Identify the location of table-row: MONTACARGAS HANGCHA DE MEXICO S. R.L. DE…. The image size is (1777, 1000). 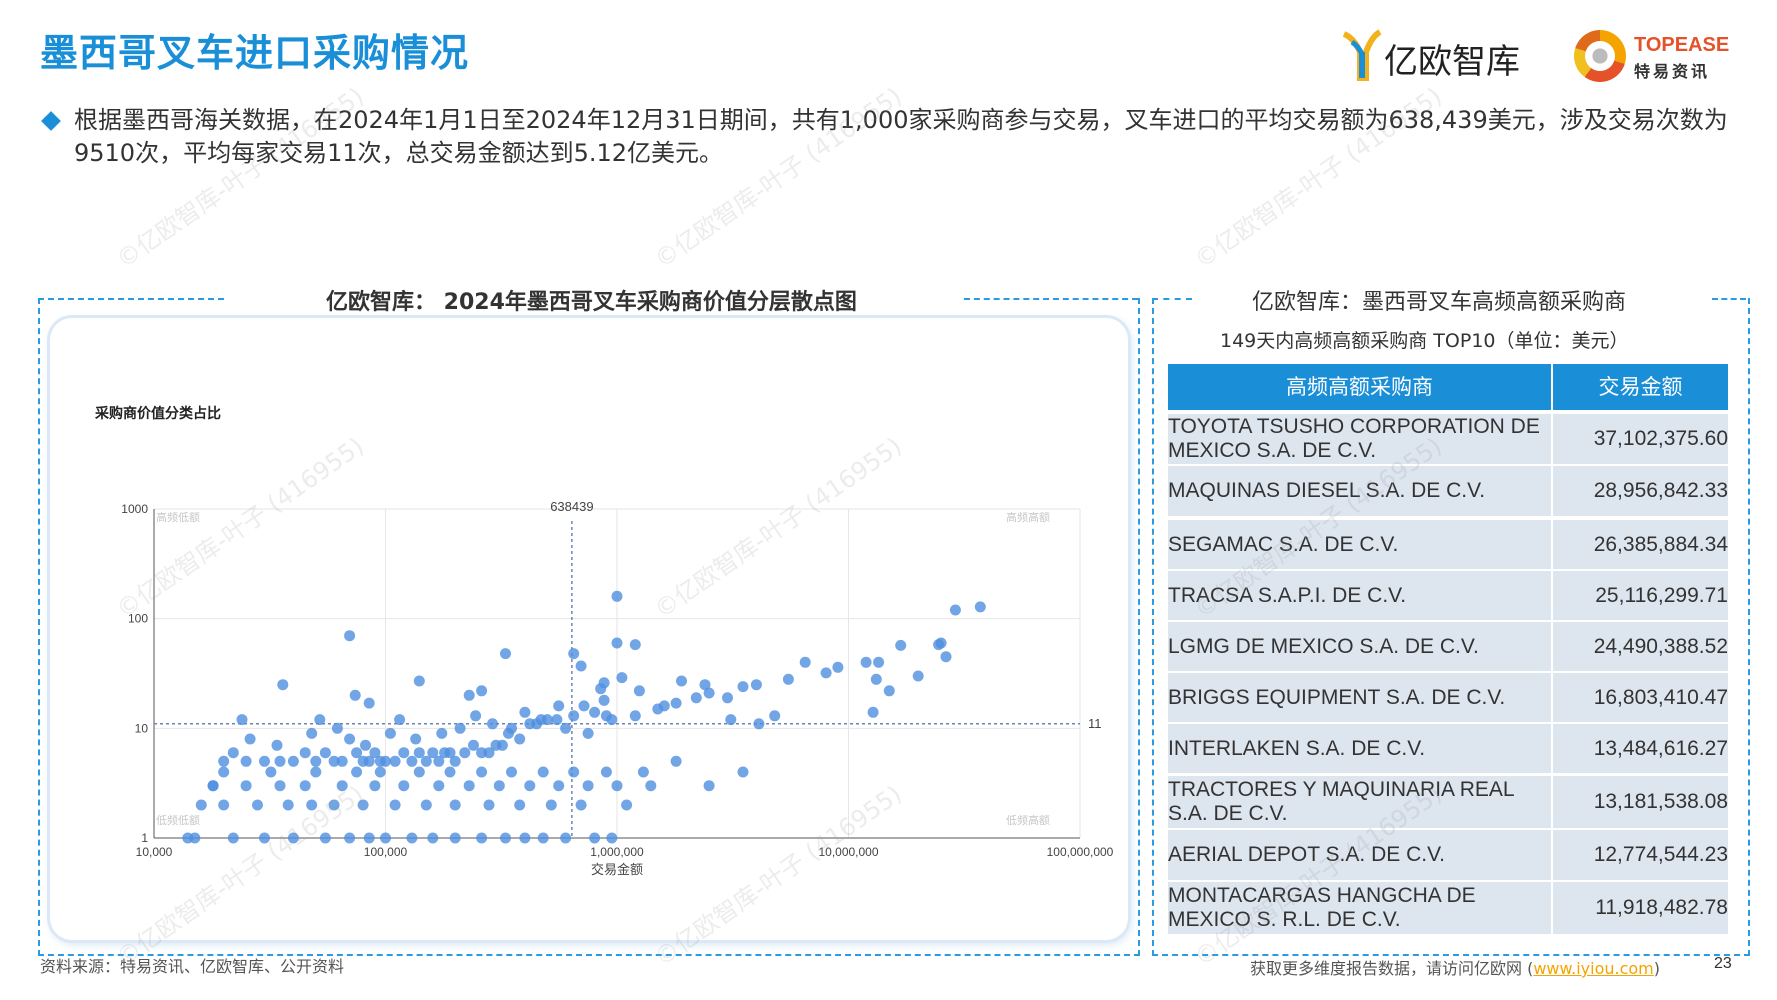
(1448, 908).